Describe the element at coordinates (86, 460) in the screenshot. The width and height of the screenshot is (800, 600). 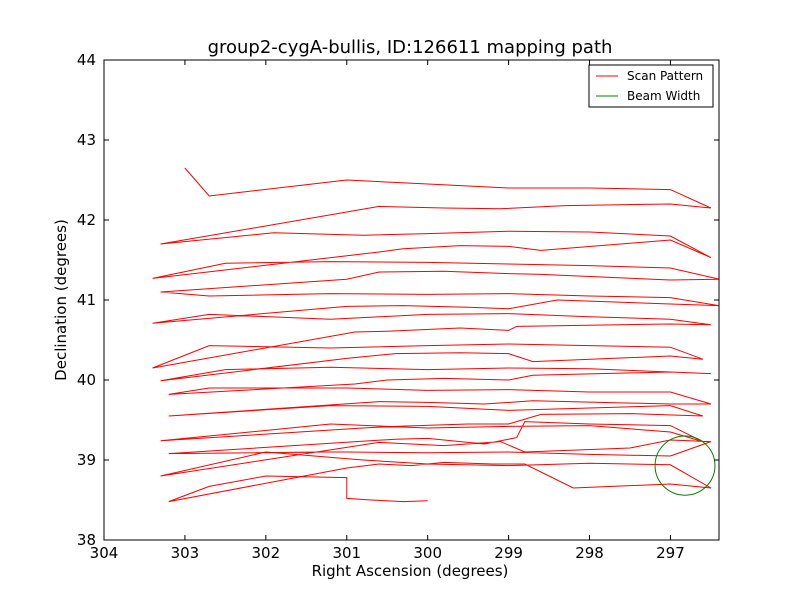
I see `y-tick-label: 39` at that location.